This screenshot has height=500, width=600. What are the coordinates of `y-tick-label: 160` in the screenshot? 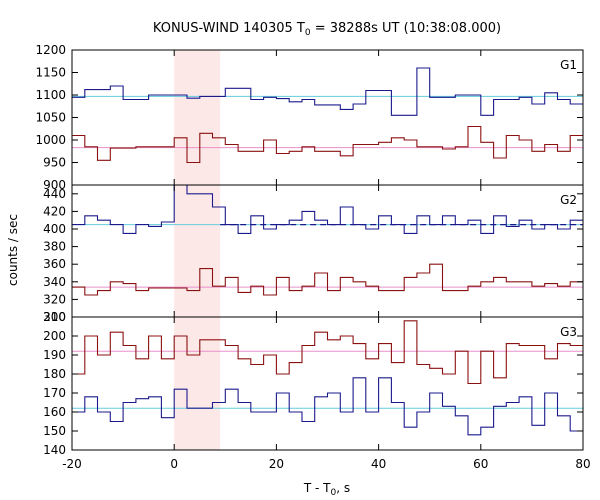 It's located at (54, 412).